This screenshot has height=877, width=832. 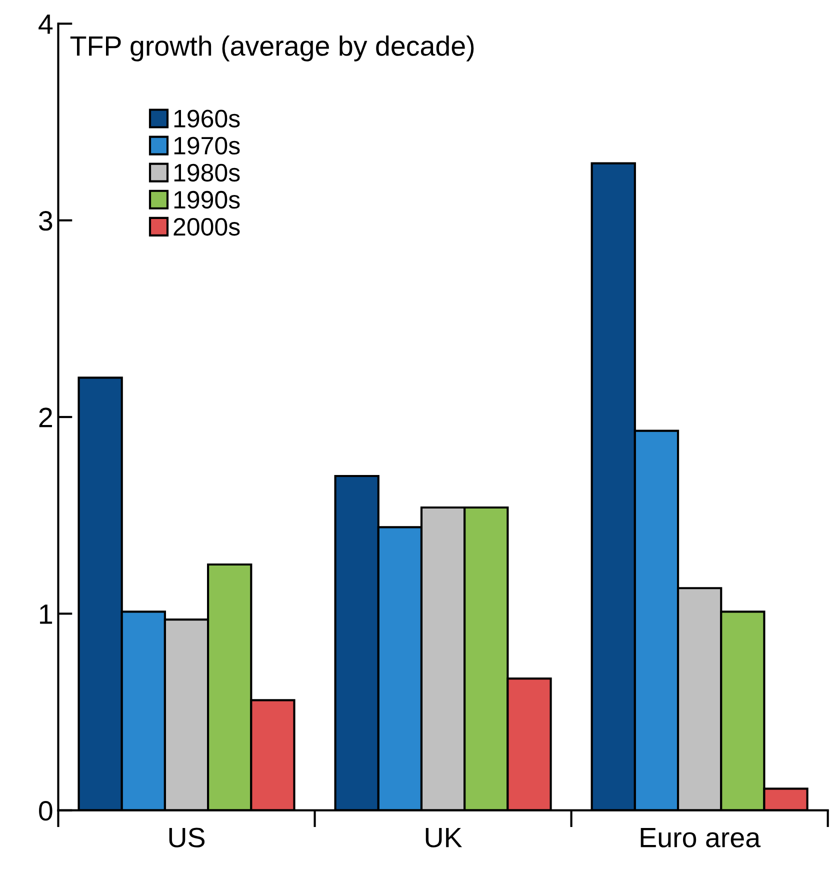 What do you see at coordinates (207, 199) in the screenshot?
I see `legend-label: 1990s` at bounding box center [207, 199].